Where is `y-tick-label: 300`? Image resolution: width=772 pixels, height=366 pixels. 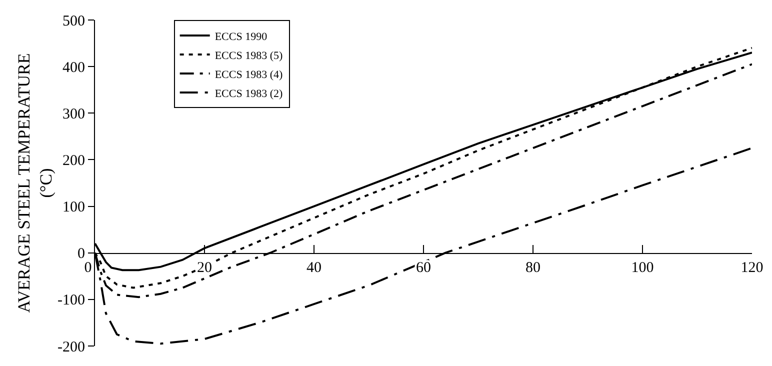
y-tick-label: 300 is located at coordinates (73, 114).